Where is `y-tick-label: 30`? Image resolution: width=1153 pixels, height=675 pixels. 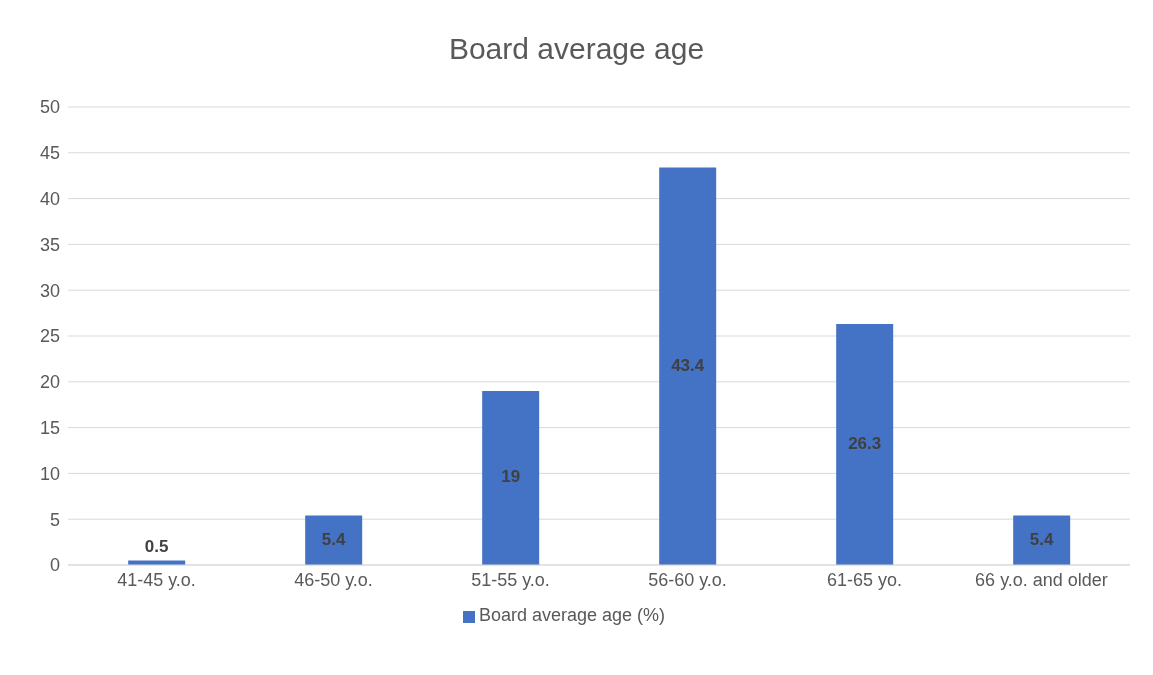 y-tick-label: 30 is located at coordinates (49, 290).